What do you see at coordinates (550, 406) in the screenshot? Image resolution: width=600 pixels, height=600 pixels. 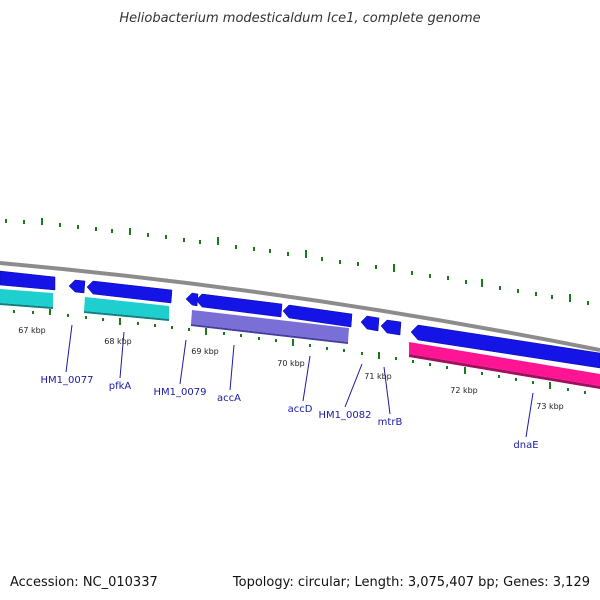 I see `kbp-label-73: 73 kbp` at bounding box center [550, 406].